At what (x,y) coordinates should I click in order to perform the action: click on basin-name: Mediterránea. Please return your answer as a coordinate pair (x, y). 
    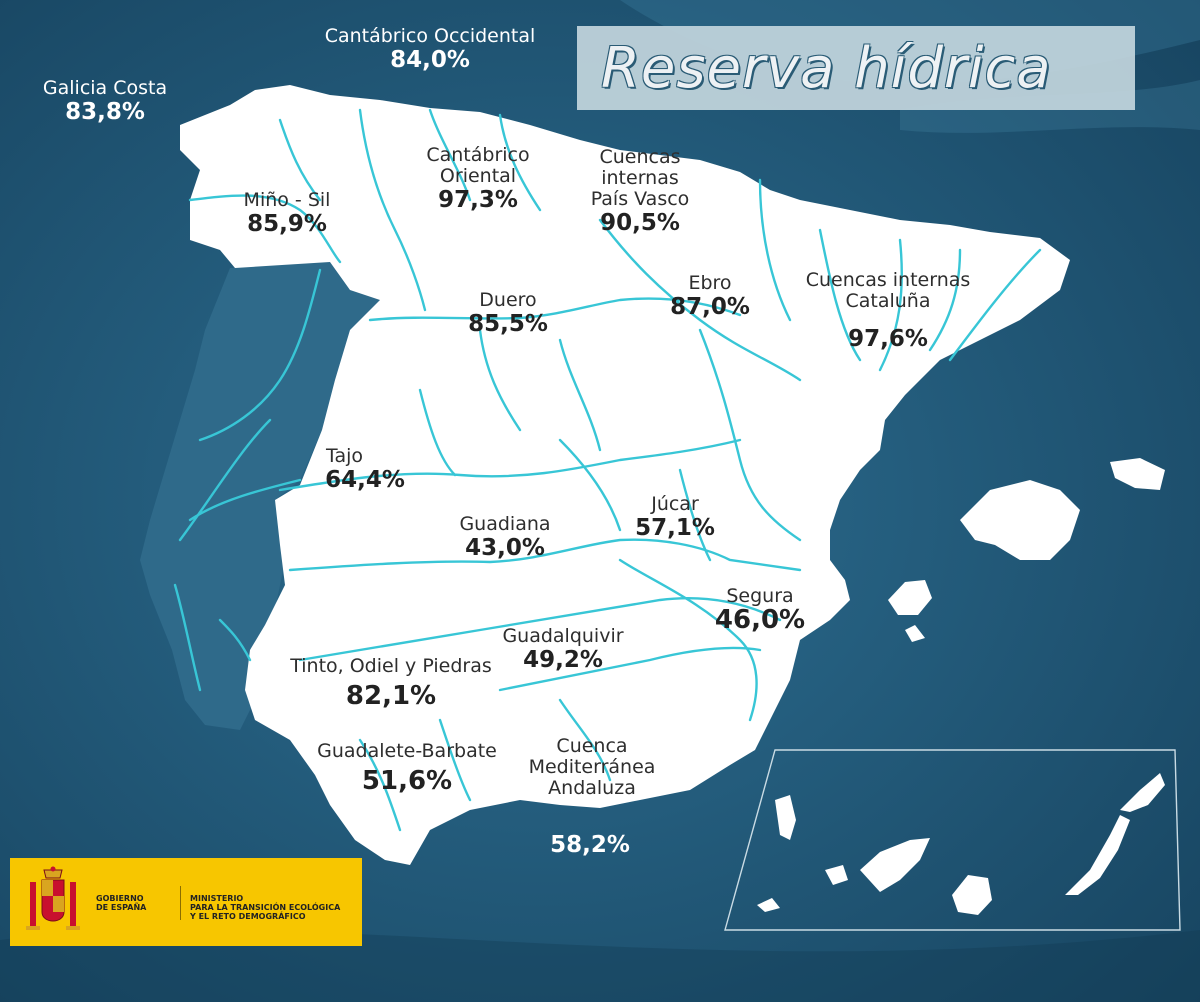
    Looking at the image, I should click on (592, 767).